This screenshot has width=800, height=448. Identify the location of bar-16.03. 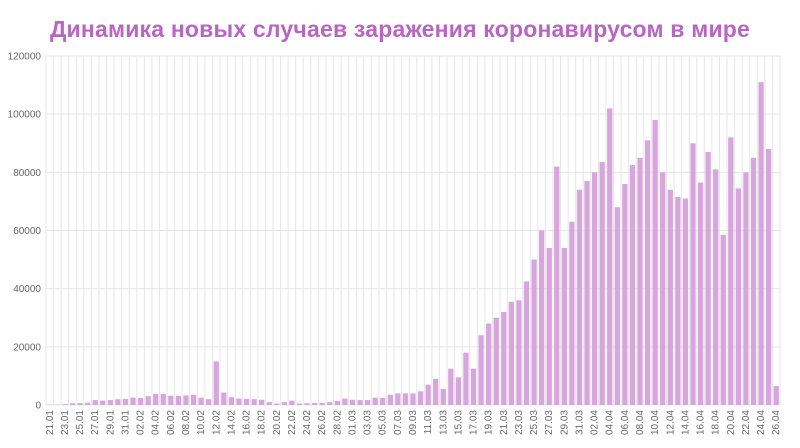
(466, 378).